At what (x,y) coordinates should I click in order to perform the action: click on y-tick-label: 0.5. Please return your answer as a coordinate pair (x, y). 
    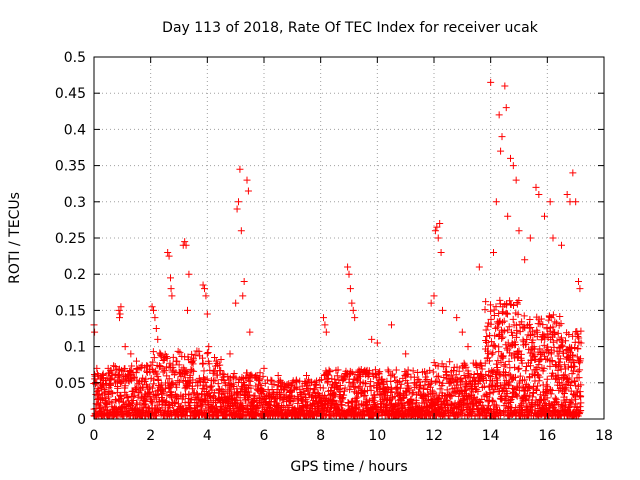
    Looking at the image, I should click on (75, 58).